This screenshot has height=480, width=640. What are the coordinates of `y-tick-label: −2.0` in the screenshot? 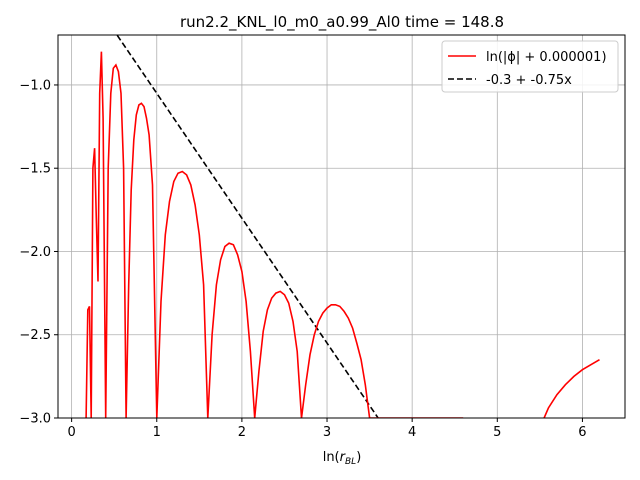 It's located at (35, 252).